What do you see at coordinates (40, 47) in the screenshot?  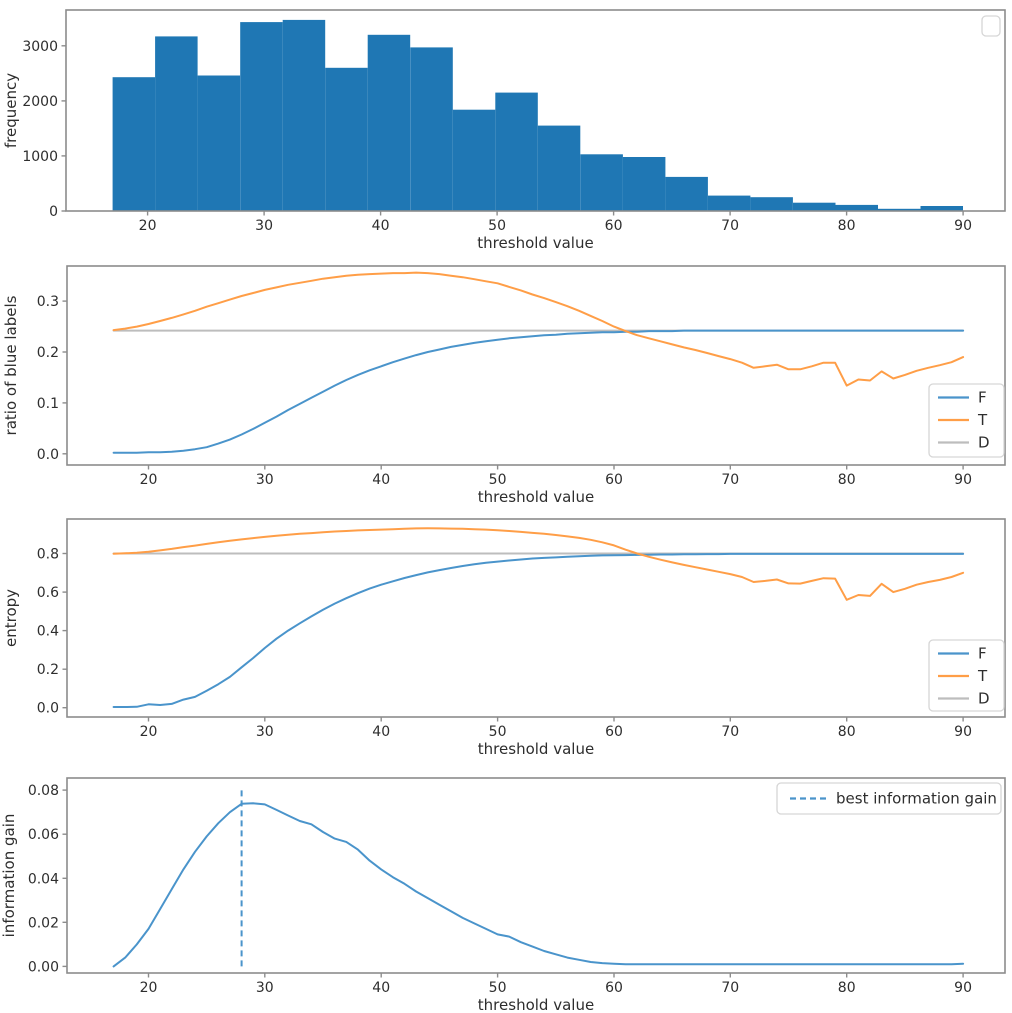 I see `y-tick-label: 3000` at bounding box center [40, 47].